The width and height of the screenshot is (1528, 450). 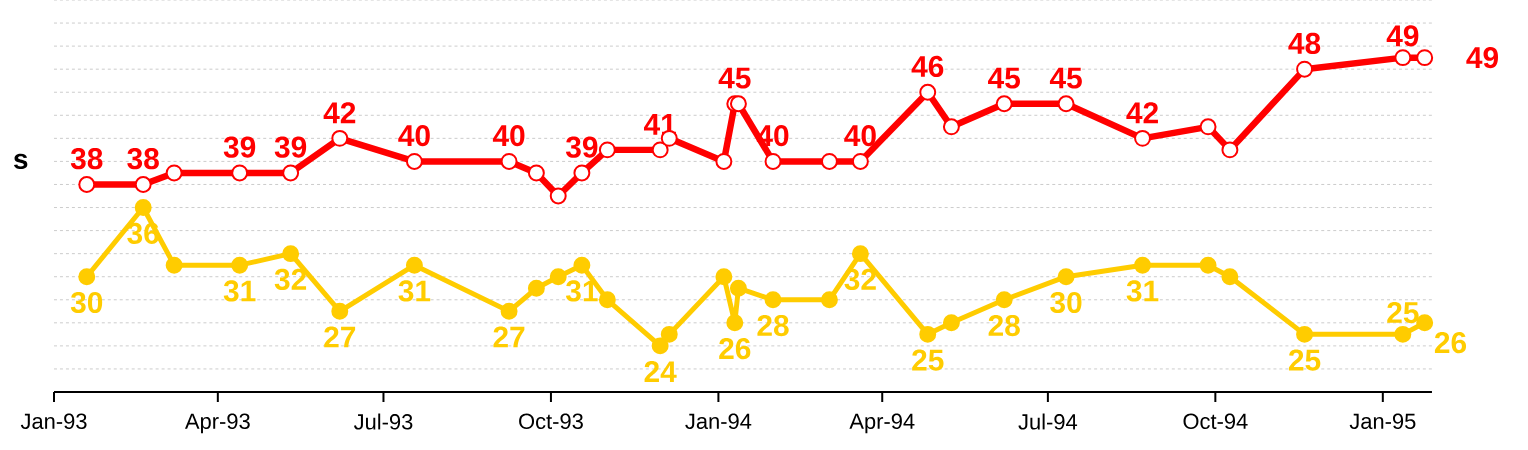 What do you see at coordinates (1304, 43) in the screenshot?
I see `data-label: 48` at bounding box center [1304, 43].